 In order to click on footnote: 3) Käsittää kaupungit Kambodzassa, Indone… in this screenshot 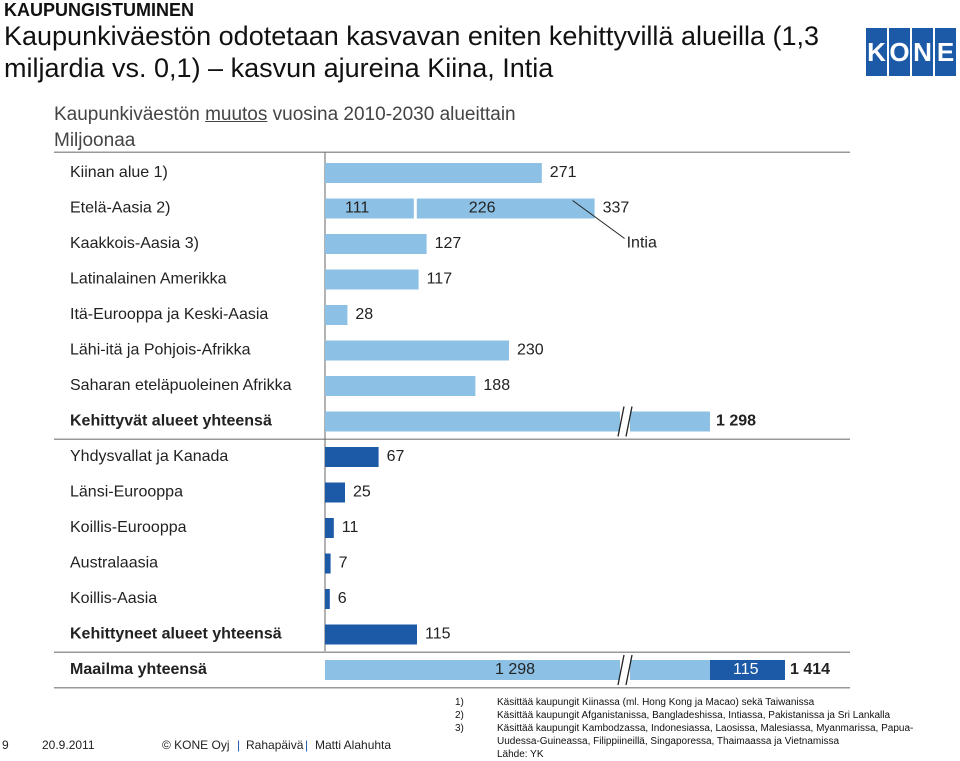, I will do `click(705, 735)`.